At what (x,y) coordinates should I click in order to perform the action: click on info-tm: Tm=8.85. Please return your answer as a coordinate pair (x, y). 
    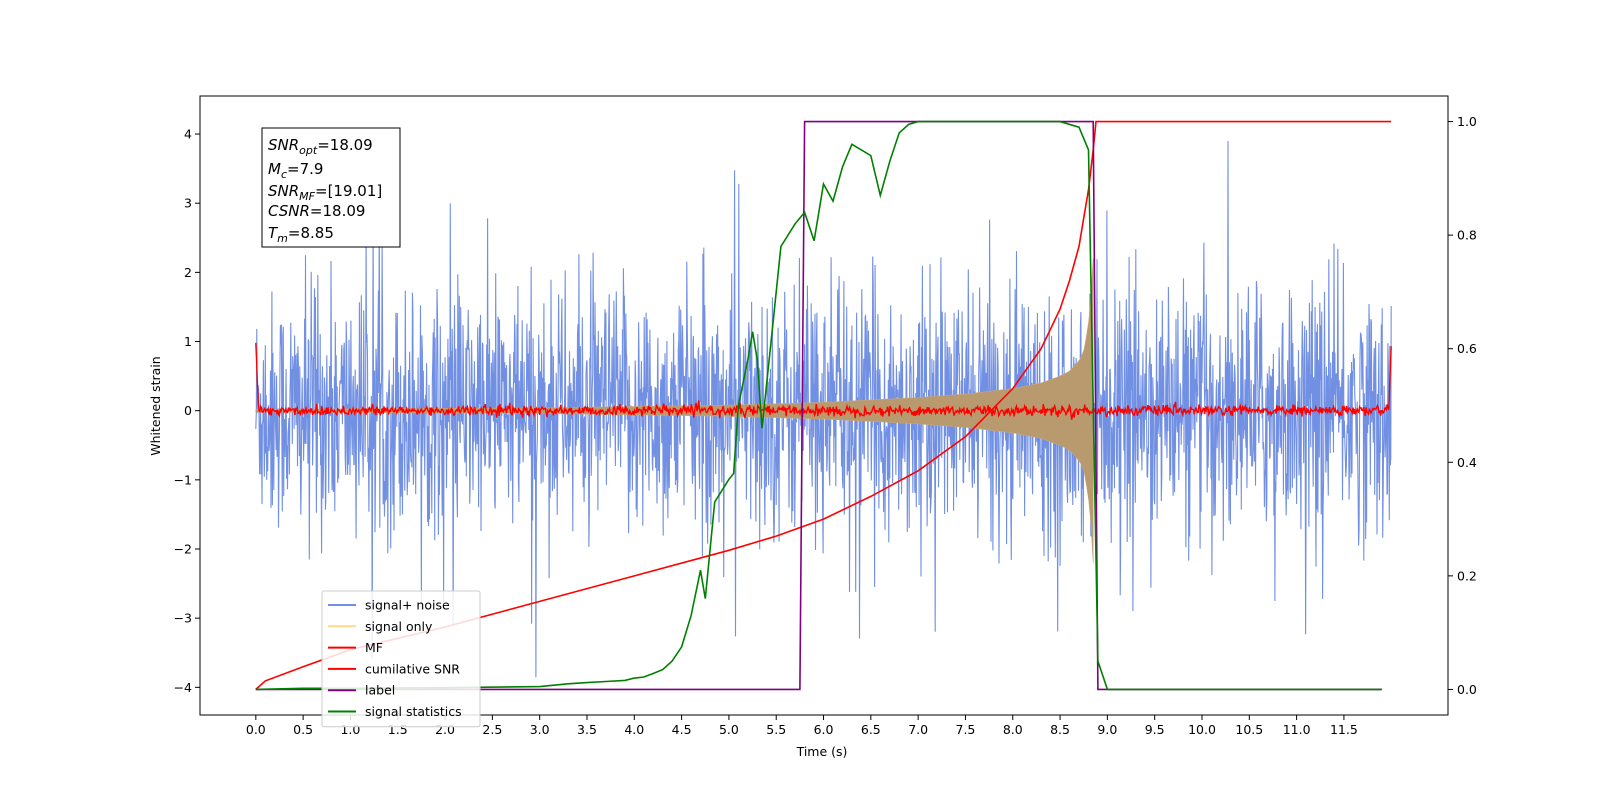
    Looking at the image, I should click on (301, 234).